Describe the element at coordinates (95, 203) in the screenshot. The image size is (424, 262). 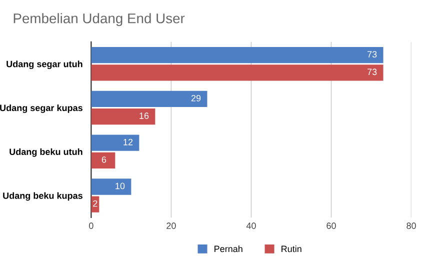
I see `data-label: 2` at that location.